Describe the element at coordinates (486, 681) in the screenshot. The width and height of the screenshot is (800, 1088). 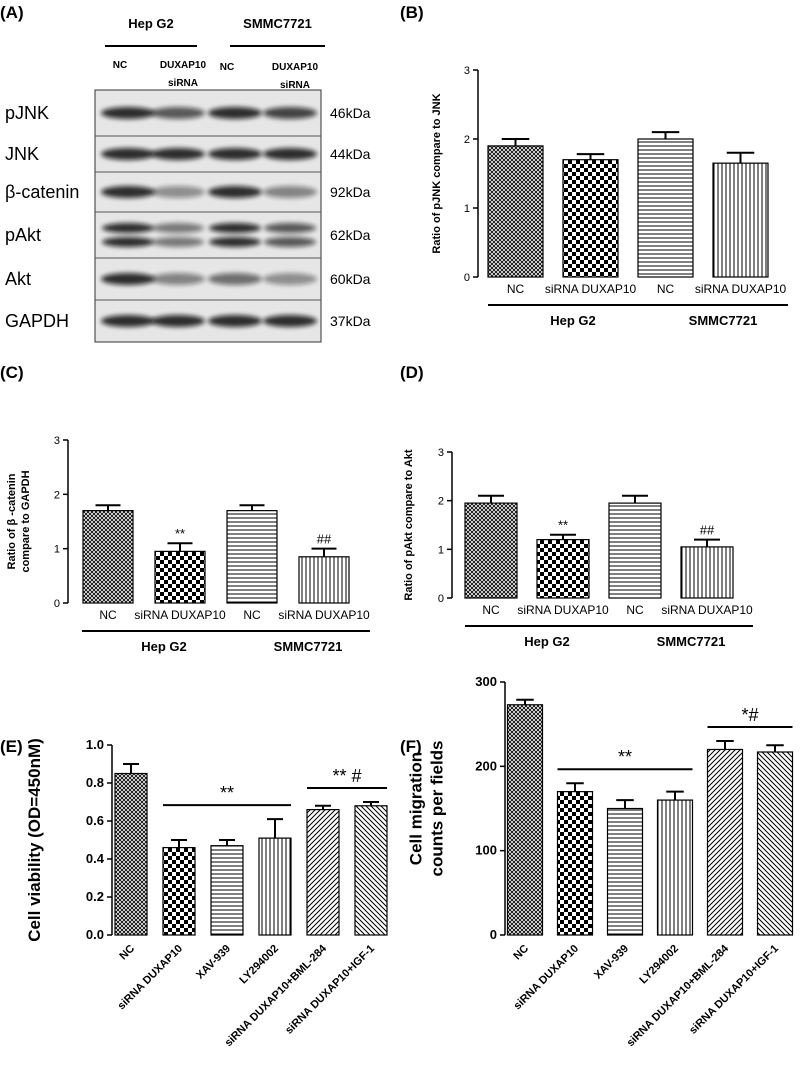
I see `y-tick-label: 300` at that location.